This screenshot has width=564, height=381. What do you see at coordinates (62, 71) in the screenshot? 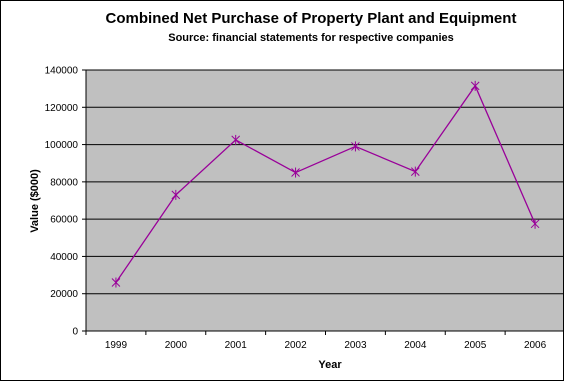
I see `y-tick-label-7: 140000` at bounding box center [62, 71].